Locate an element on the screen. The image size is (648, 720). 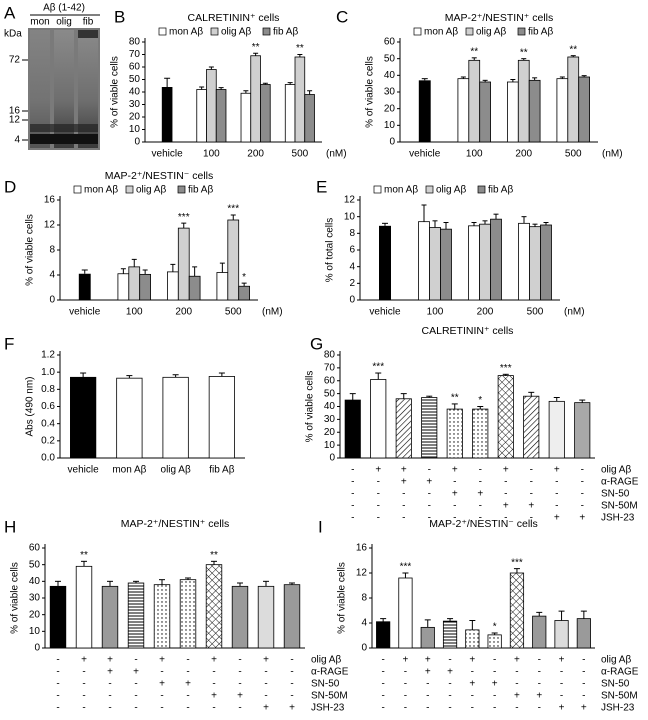
y-tick-label: 20 is located at coordinates (35, 614).